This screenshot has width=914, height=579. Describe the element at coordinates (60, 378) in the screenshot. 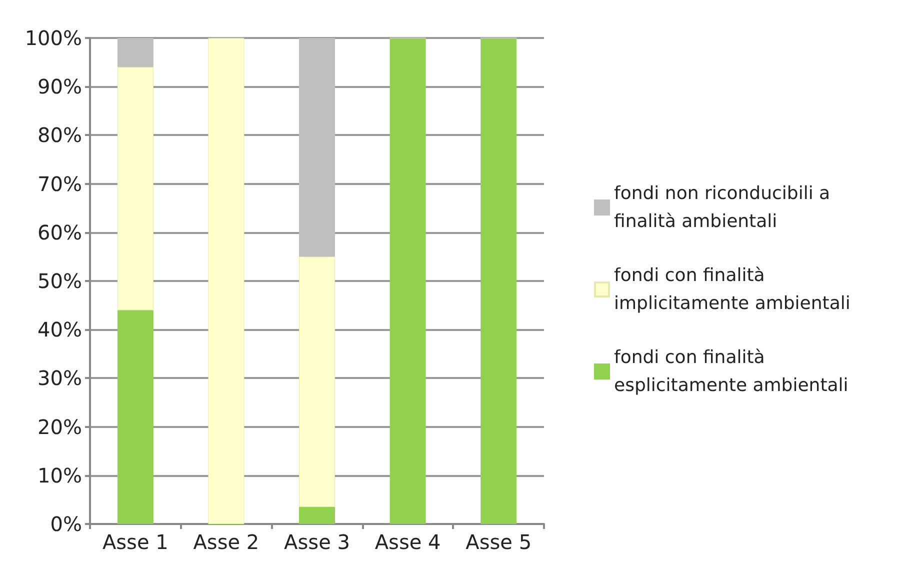

I see `y-tick-label: 30%` at that location.